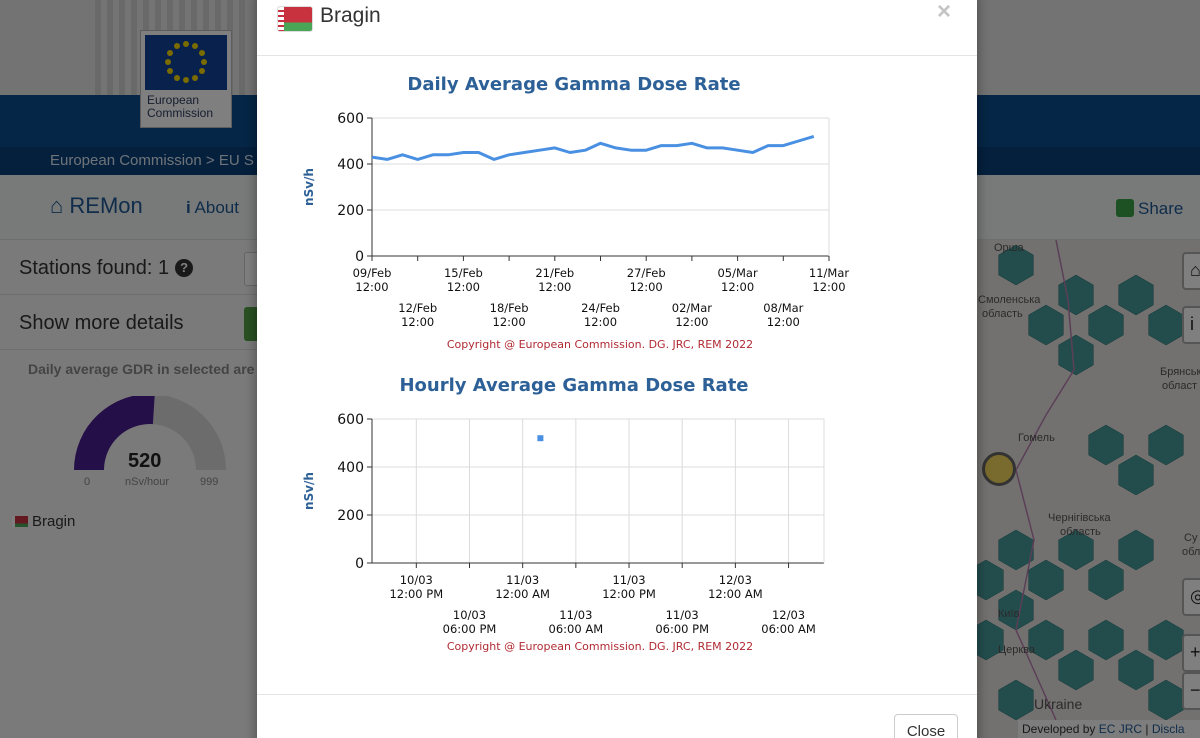 Image resolution: width=1200 pixels, height=738 pixels. I want to click on x-tick-label: 24/Feb, so click(600, 308).